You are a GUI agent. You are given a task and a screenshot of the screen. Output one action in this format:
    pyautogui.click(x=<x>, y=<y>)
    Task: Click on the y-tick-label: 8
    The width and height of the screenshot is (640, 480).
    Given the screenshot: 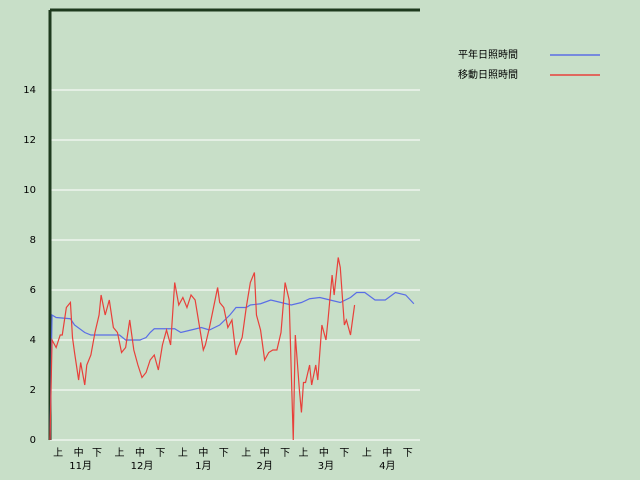 What is the action you would take?
    pyautogui.click(x=33, y=240)
    